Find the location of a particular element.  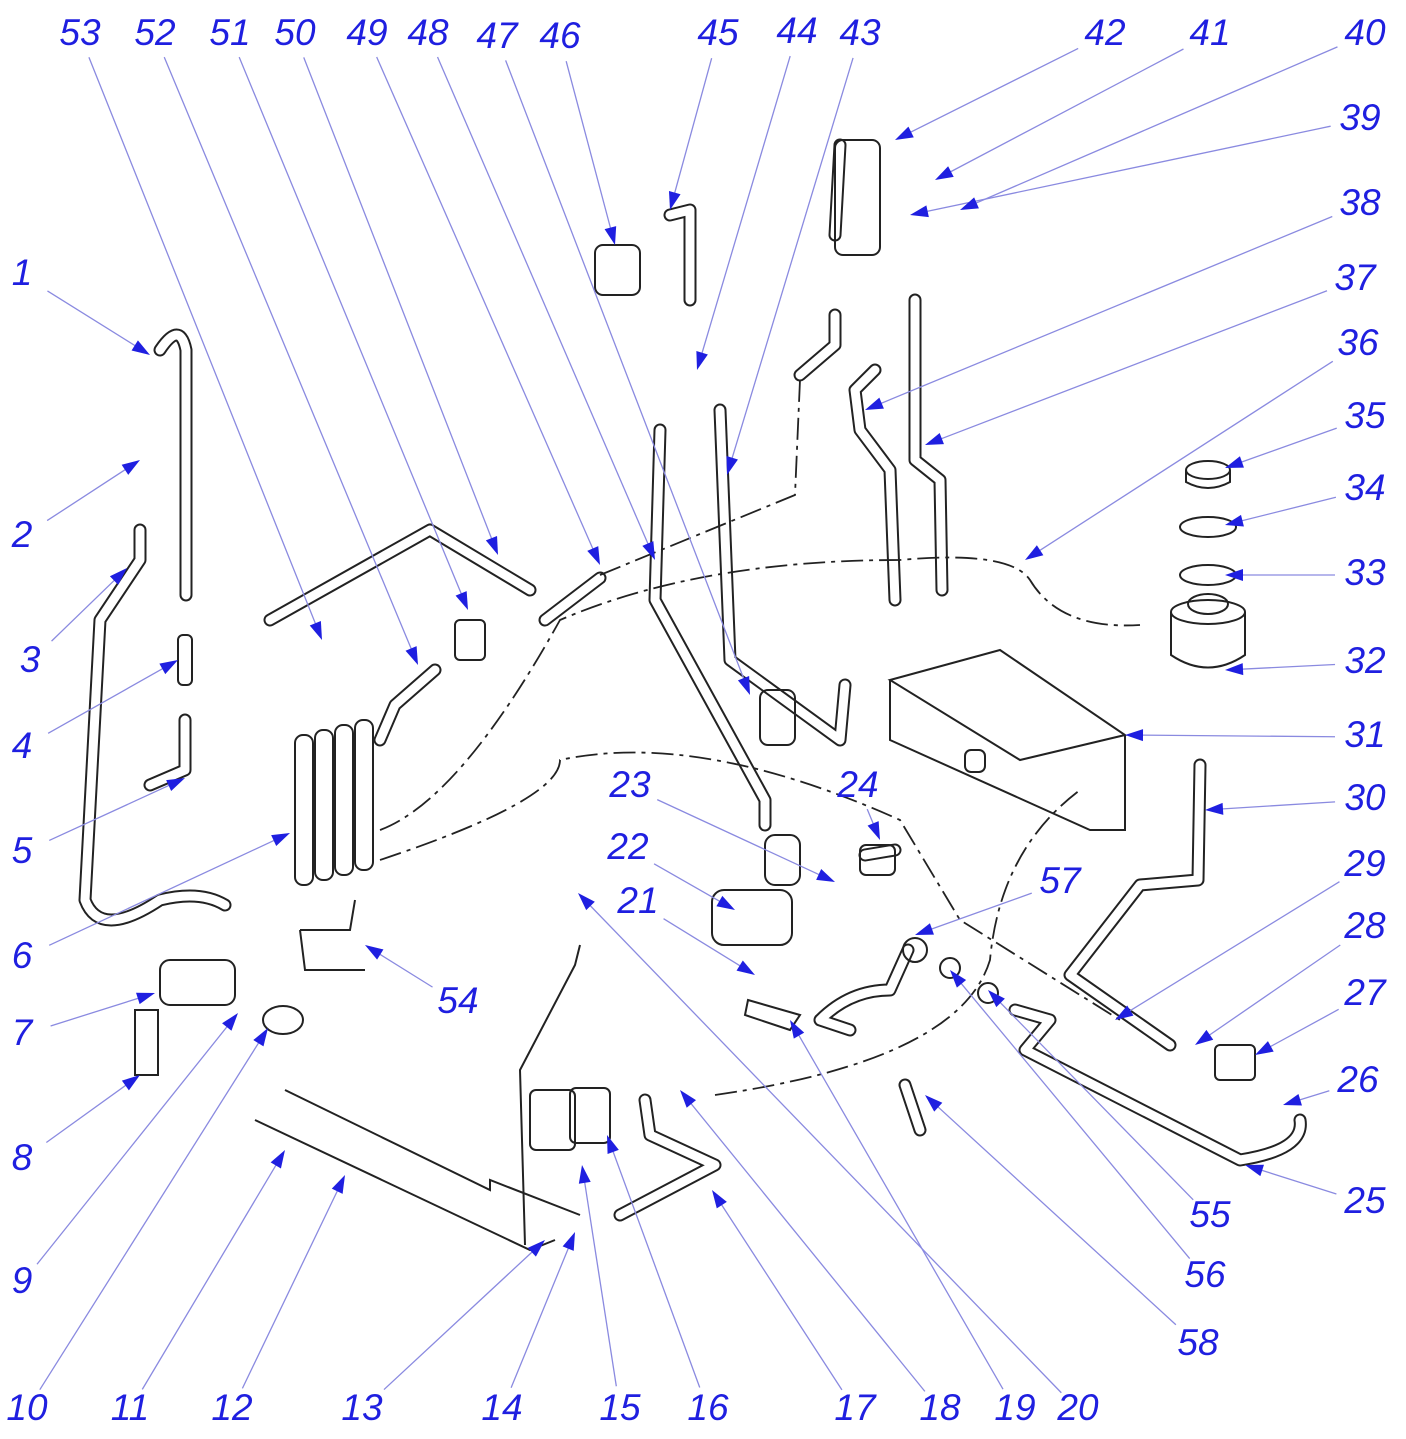

callout-number: 32 is located at coordinates (1365, 660).